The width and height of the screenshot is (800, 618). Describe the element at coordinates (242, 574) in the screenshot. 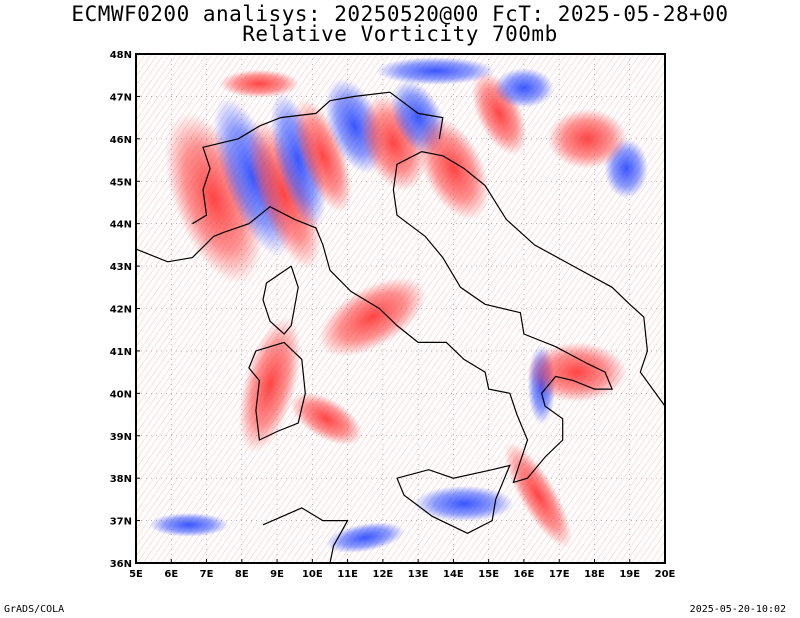

I see `lon-tick-label: 8E` at that location.